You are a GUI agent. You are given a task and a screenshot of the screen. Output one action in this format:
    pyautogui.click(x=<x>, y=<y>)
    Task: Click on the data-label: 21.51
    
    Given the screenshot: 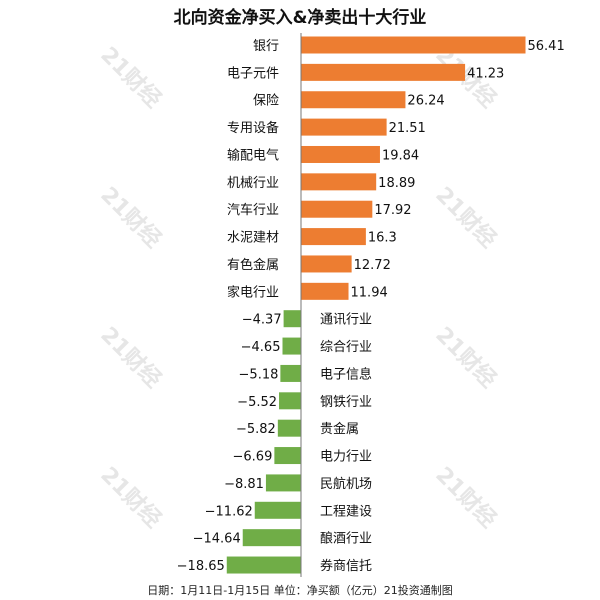 What is the action you would take?
    pyautogui.click(x=407, y=128)
    